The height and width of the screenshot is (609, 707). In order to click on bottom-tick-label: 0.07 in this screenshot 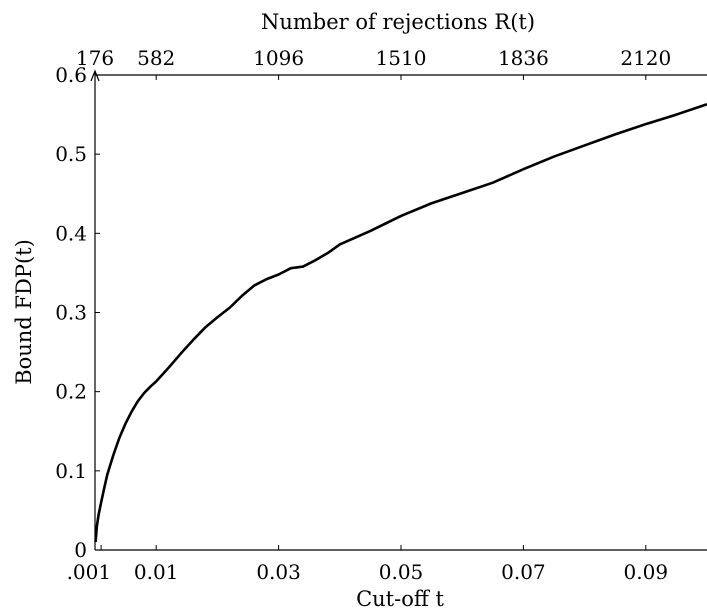, I will do `click(523, 572)`.